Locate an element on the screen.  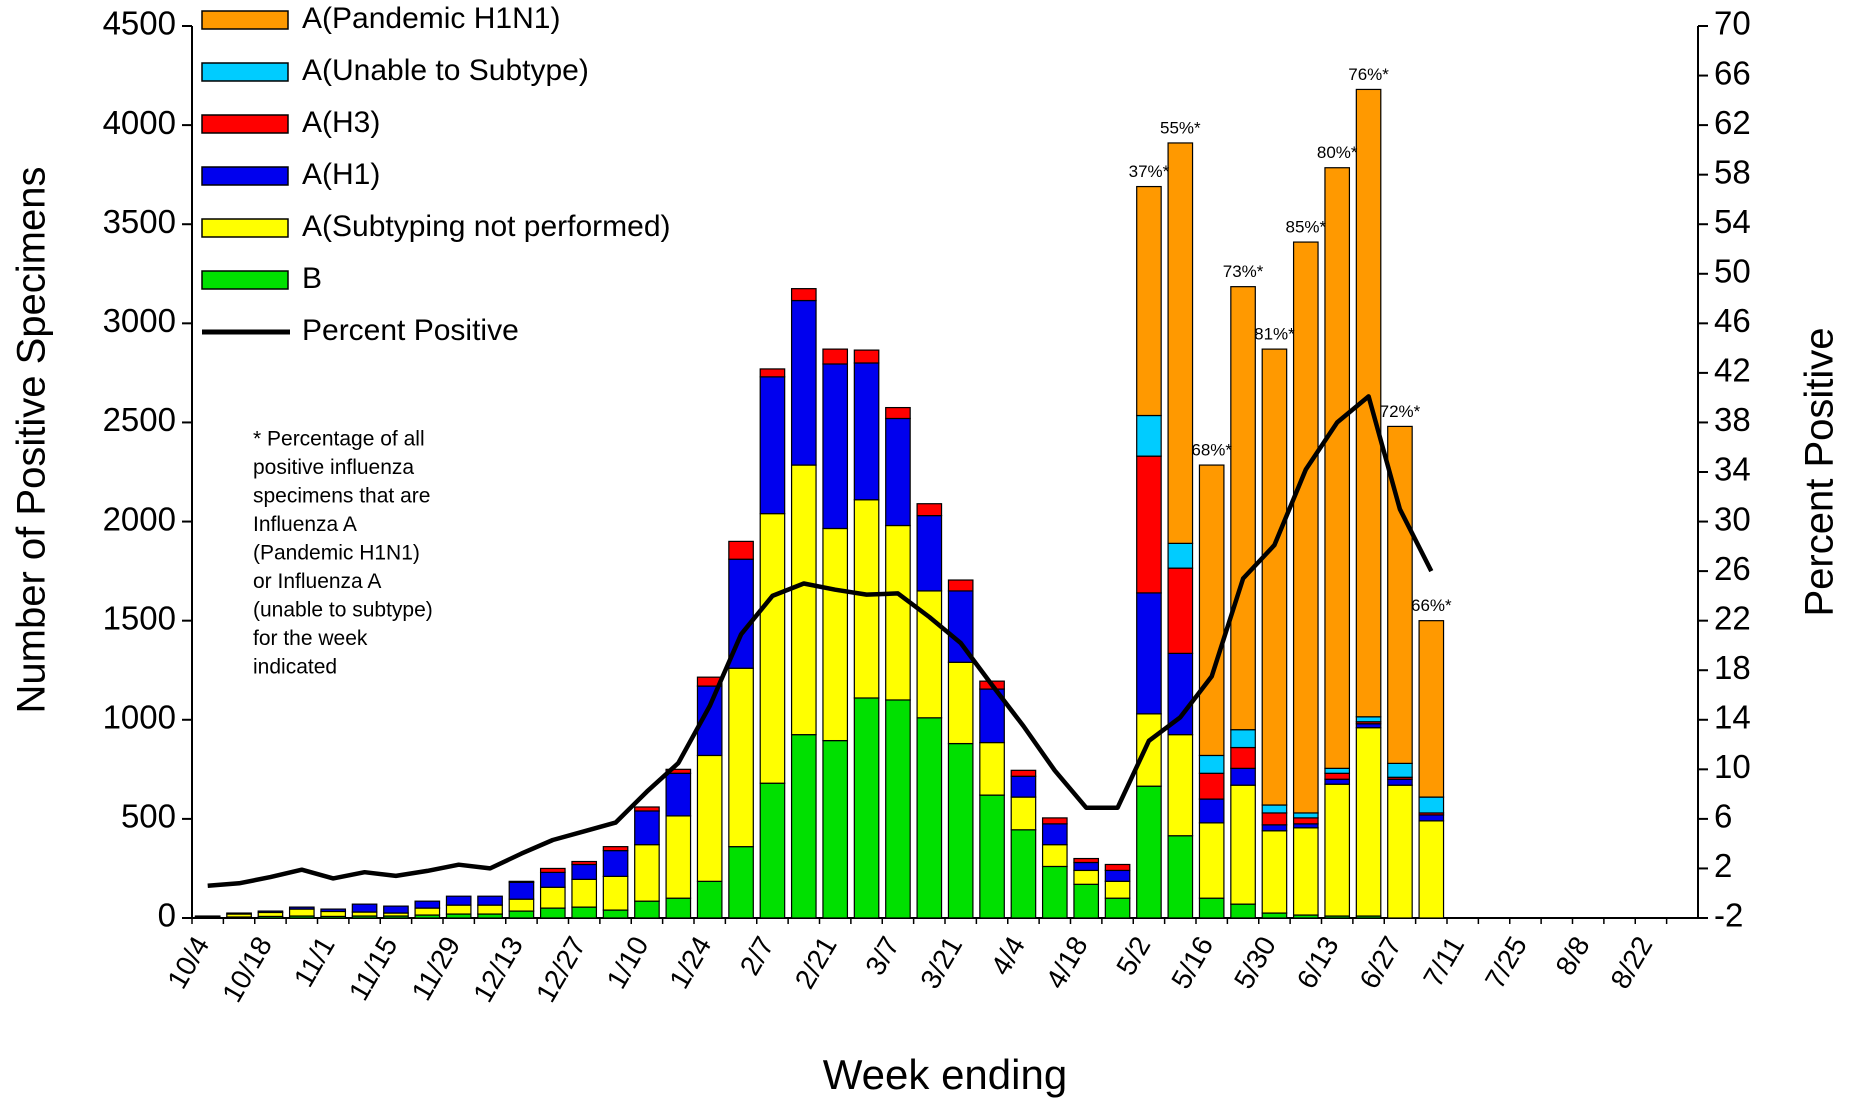
y-tick-label: 1500 is located at coordinates (139, 617).